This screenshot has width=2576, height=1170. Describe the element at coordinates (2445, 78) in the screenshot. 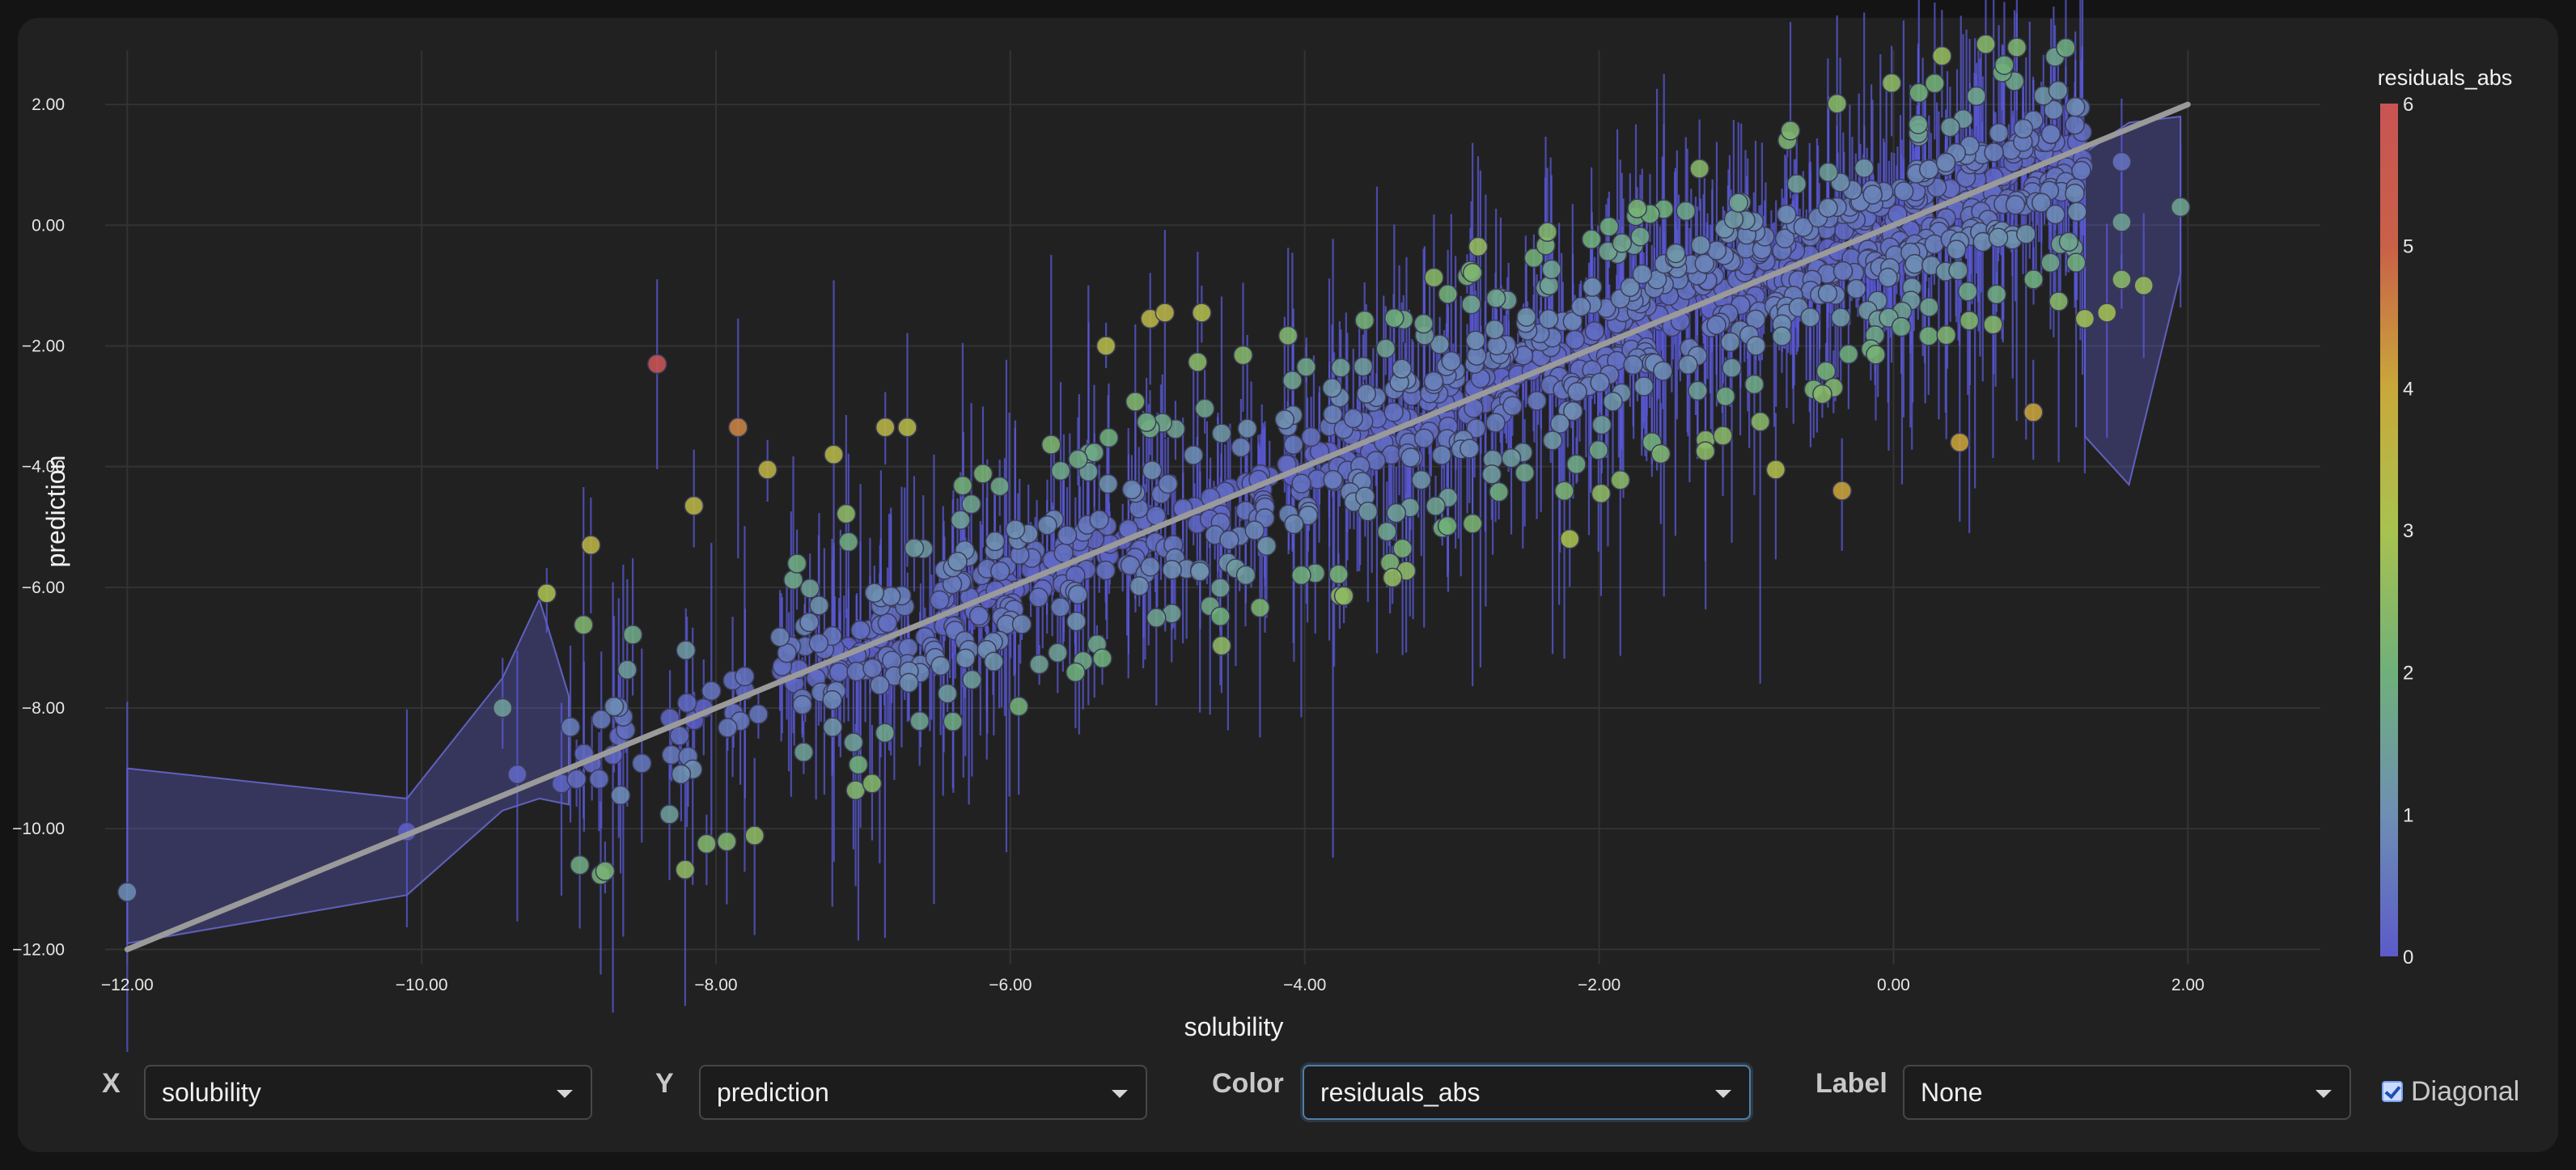

I see `colorbar-title: residuals_abs` at that location.